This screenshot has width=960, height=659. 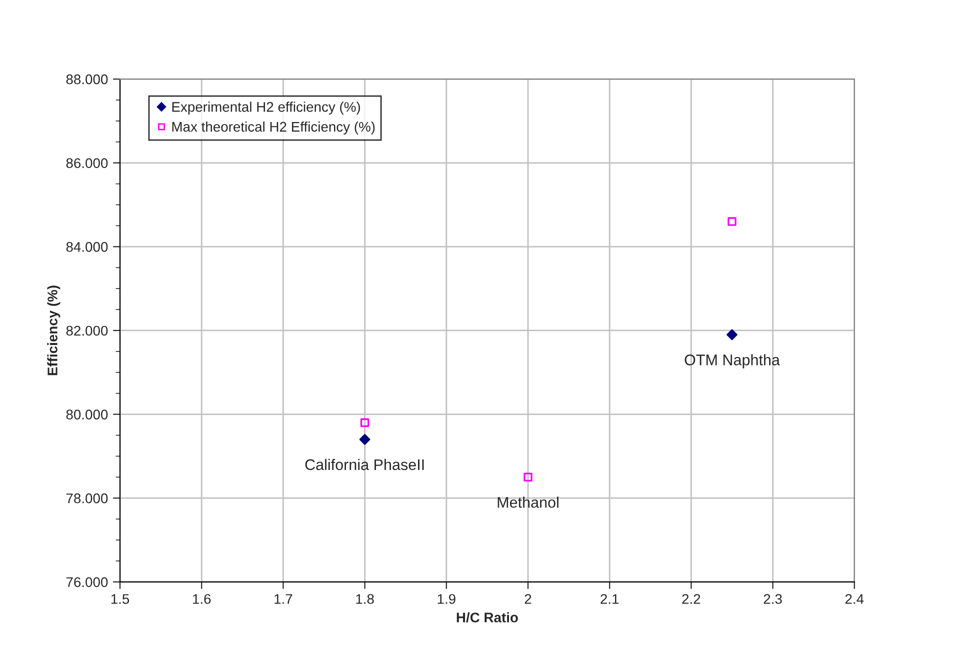 I want to click on y-axis-title: Efficiency (%), so click(x=53, y=331).